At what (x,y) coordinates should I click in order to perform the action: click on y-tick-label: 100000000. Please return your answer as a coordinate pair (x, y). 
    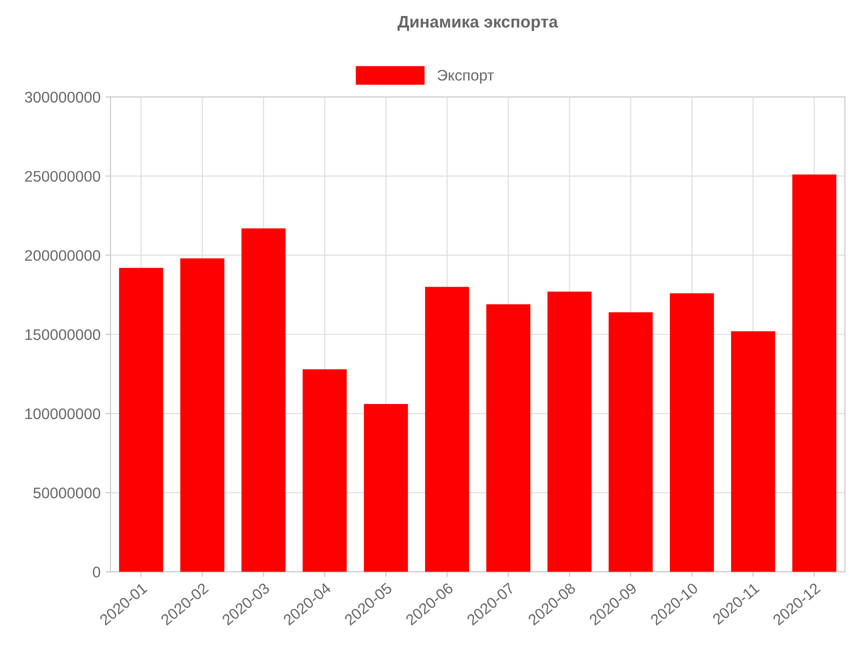
    Looking at the image, I should click on (62, 414).